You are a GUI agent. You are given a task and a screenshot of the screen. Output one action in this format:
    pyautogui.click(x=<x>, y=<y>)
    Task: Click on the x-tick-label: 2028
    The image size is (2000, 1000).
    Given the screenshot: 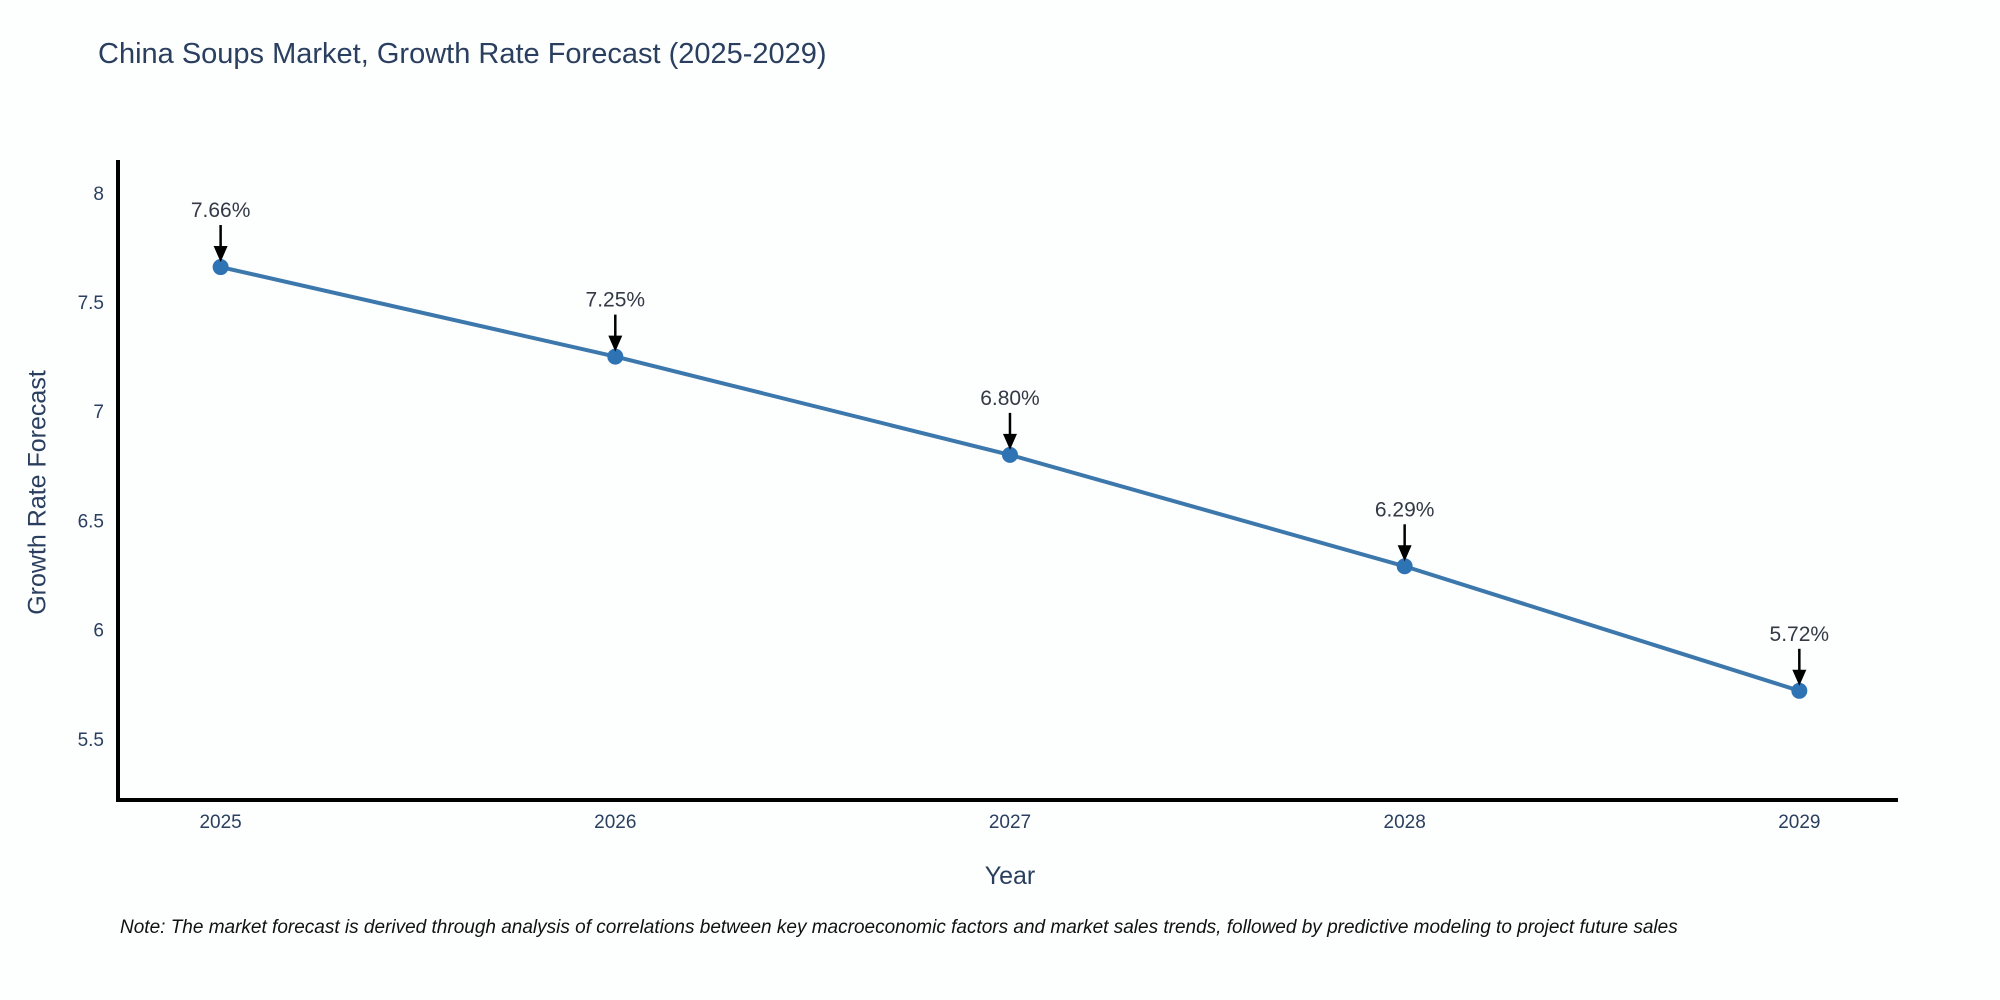 What is the action you would take?
    pyautogui.click(x=1405, y=822)
    